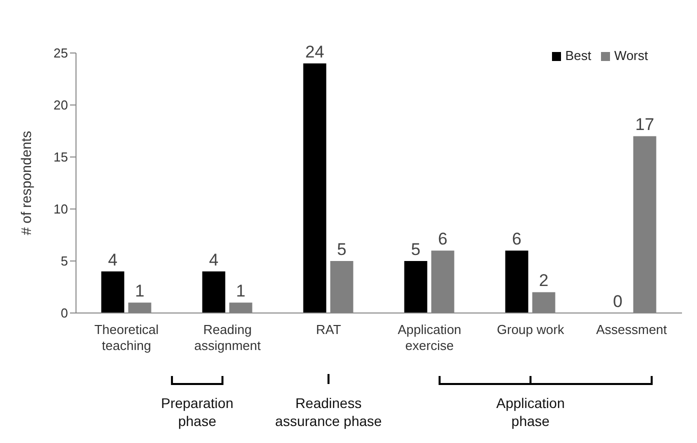 This screenshot has width=697, height=443. I want to click on data-label: 2, so click(543, 280).